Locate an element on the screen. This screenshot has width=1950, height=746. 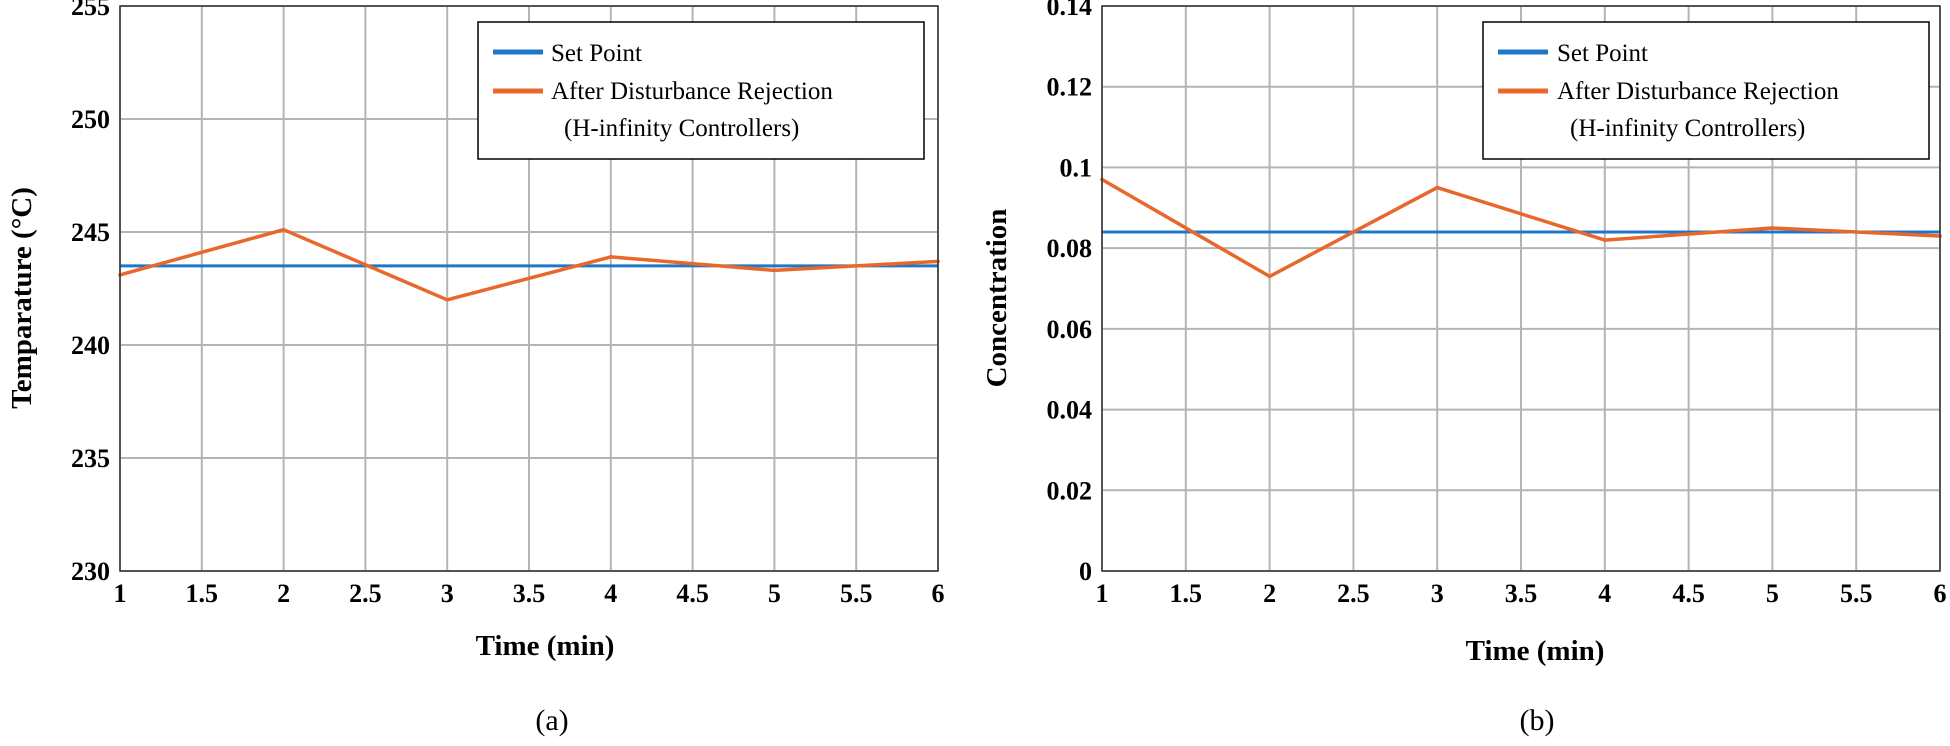
chart-a-series-response-line is located at coordinates (529, 264).